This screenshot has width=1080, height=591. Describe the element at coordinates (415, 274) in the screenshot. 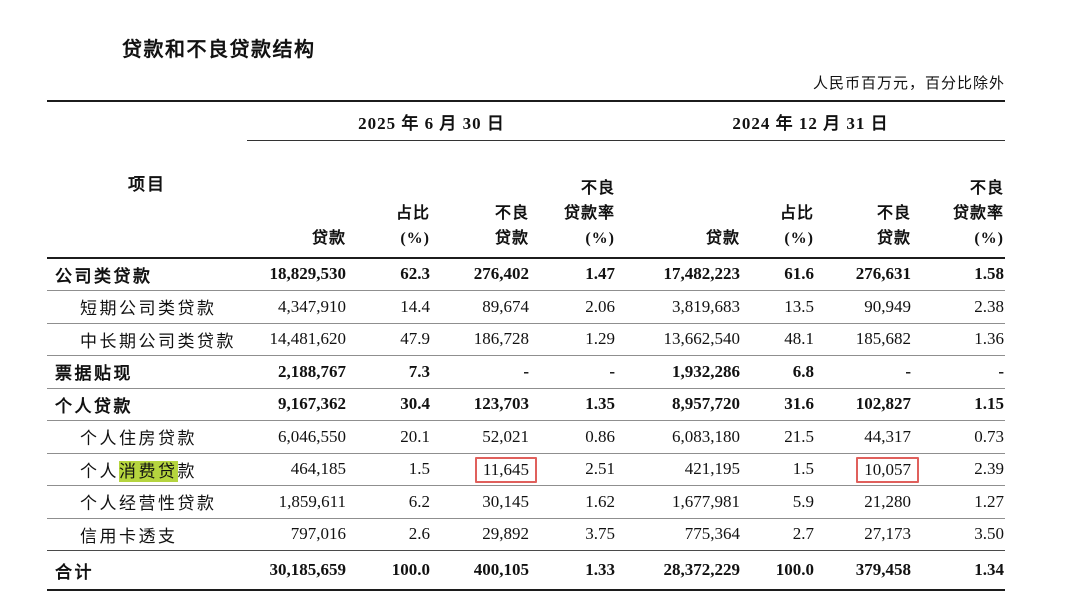

I see `value-cell: 62.3` at that location.